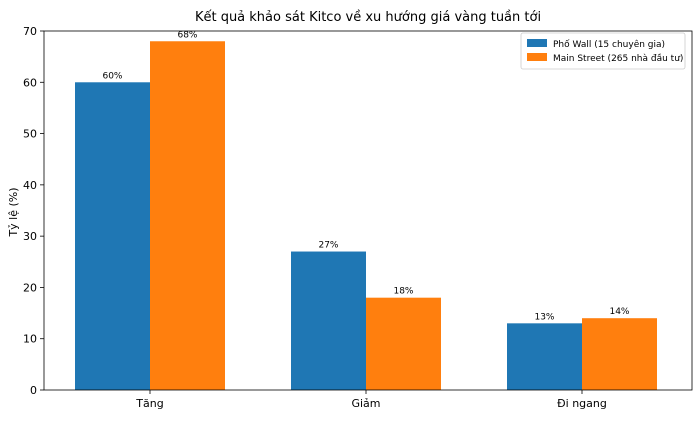 The image size is (698, 423). What do you see at coordinates (618, 58) in the screenshot?
I see `legend-entry: Main Street (265 nhà đầu tư)` at bounding box center [618, 58].